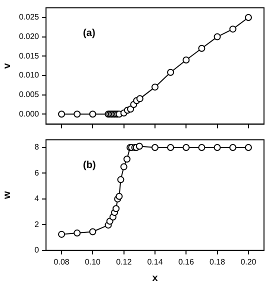 This screenshot has height=286, width=269. Describe the element at coordinates (89, 165) in the screenshot. I see `annotation: (b)` at that location.